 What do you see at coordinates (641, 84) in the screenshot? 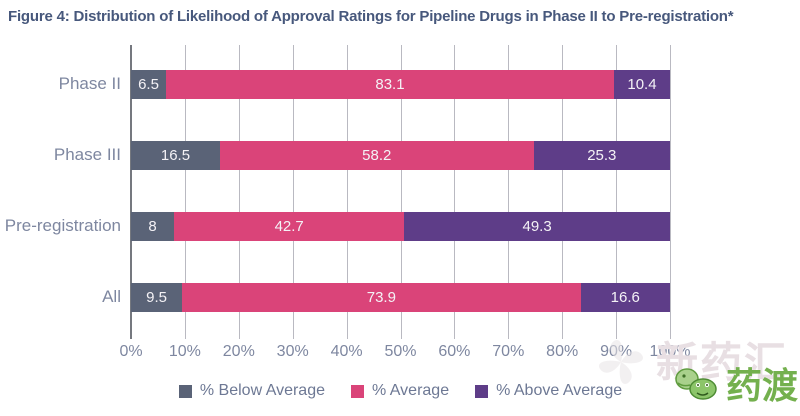
I see `bar-segment: 10.4` at bounding box center [641, 84].